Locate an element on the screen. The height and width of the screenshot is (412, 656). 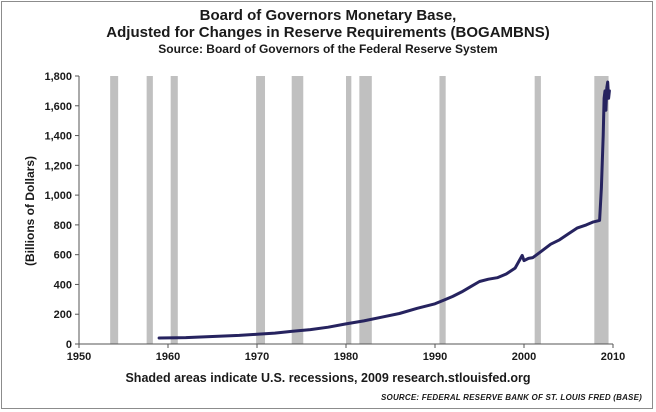
x-tick-label: 1980 is located at coordinates (346, 357).